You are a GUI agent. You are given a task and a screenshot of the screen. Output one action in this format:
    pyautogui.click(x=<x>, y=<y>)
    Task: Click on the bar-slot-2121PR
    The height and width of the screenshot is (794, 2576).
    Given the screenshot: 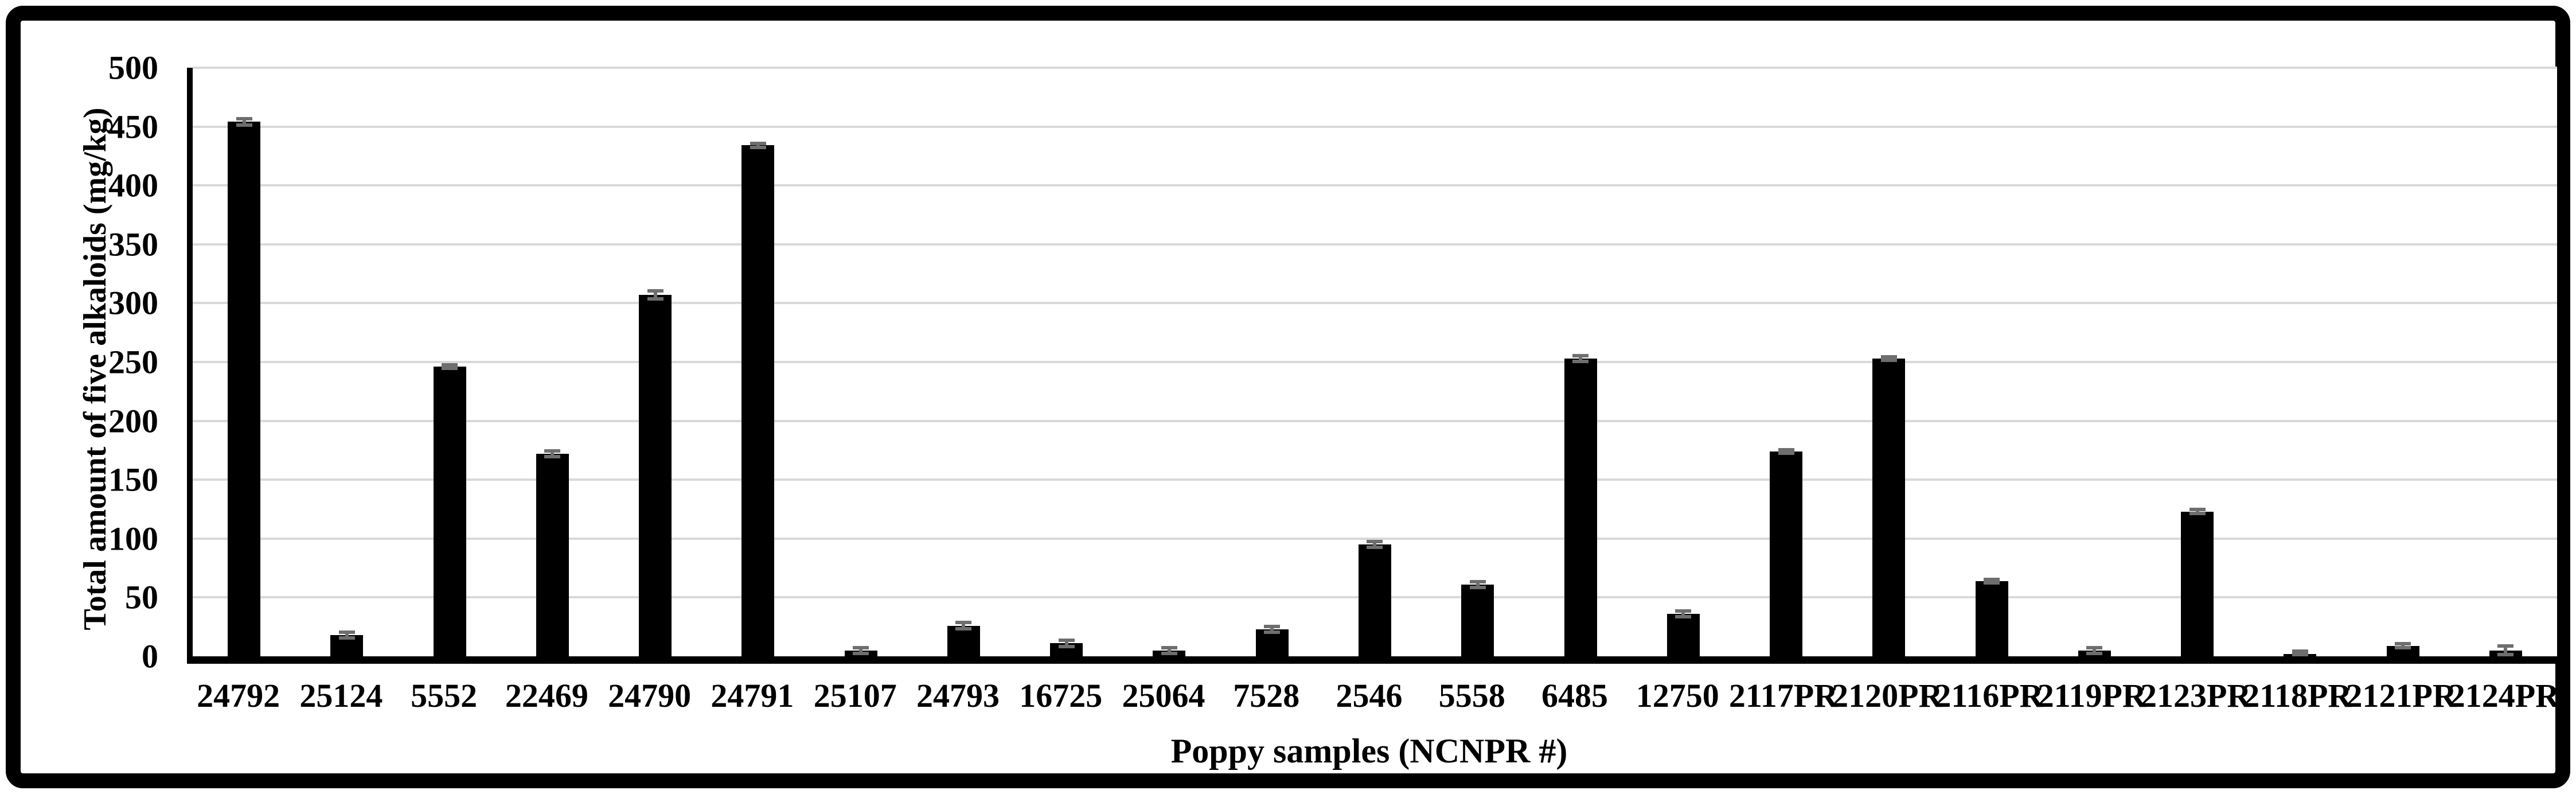 What is the action you would take?
    pyautogui.click(x=2402, y=362)
    